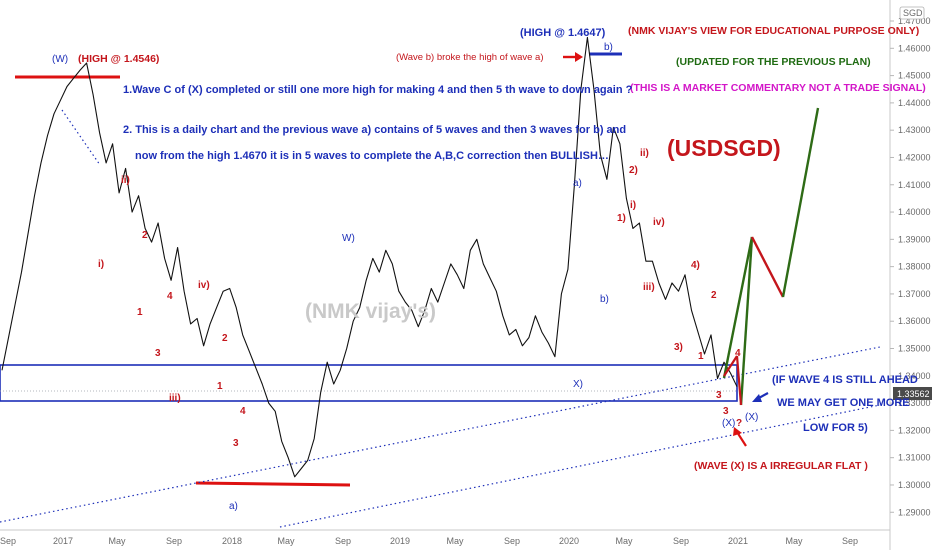 This screenshot has height=555, width=932. What do you see at coordinates (678, 347) in the screenshot?
I see `red-wave-label: 3)` at bounding box center [678, 347].